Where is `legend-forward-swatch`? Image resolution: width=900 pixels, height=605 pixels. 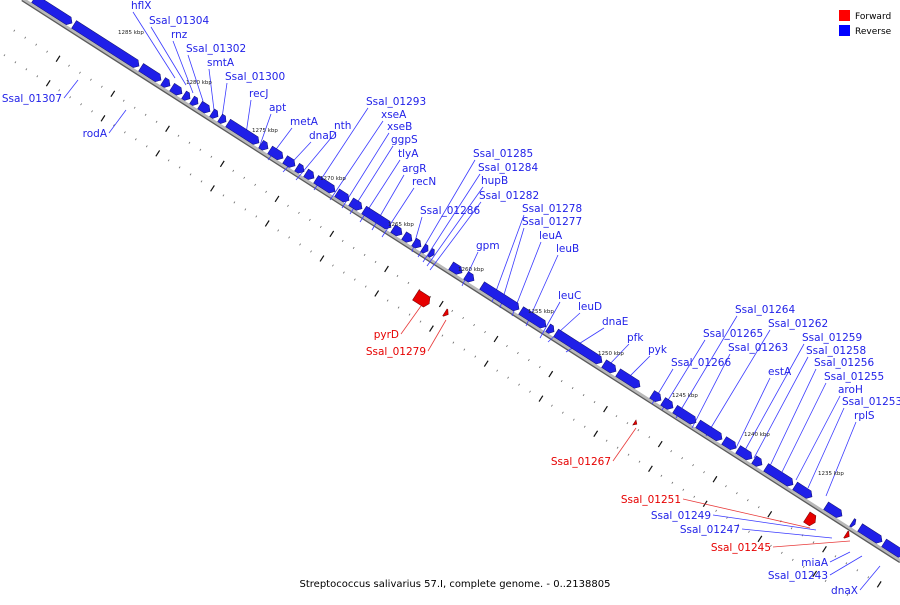 legend-forward-swatch is located at coordinates (844, 15).